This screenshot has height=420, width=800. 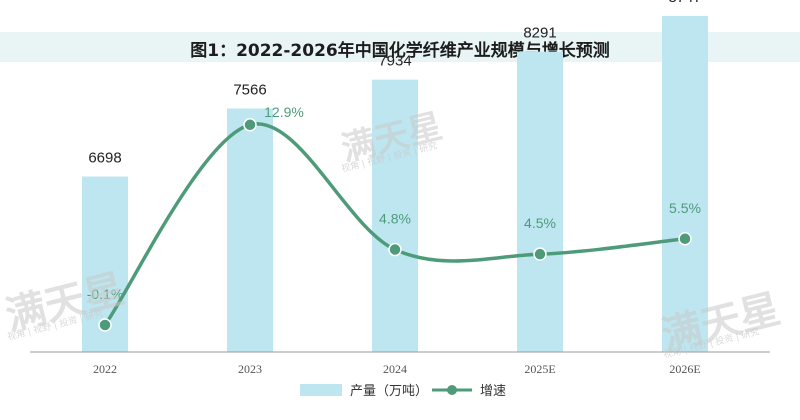 What do you see at coordinates (250, 369) in the screenshot?
I see `x-tick-label: 2023` at bounding box center [250, 369].